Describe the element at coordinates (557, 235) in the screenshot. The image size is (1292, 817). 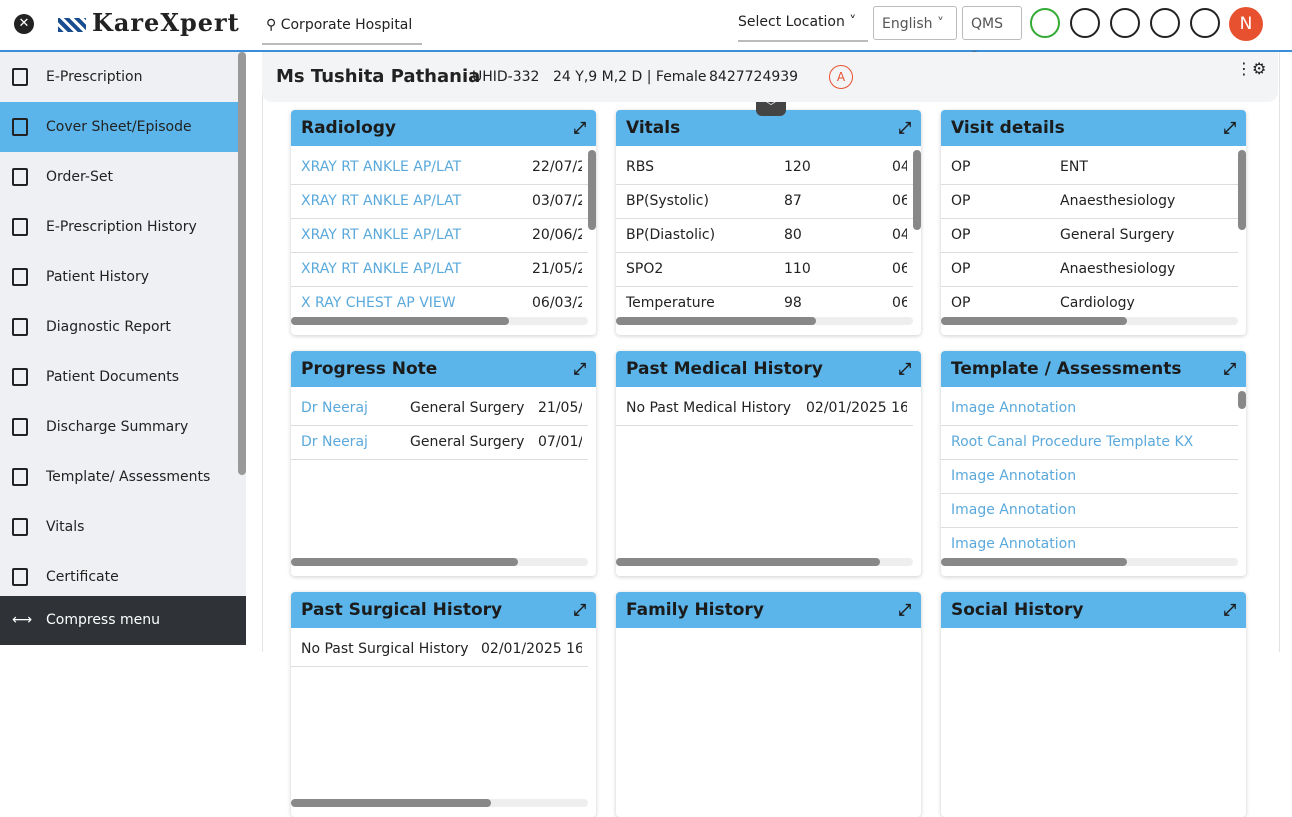
I see `cell: 20/06/2` at that location.